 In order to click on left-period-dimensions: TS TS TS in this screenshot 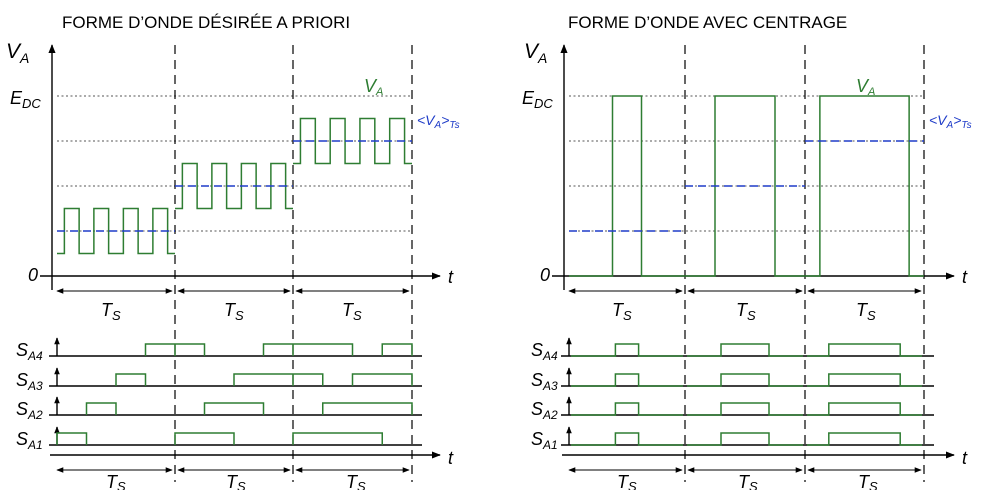, I will do `click(233, 305)`.